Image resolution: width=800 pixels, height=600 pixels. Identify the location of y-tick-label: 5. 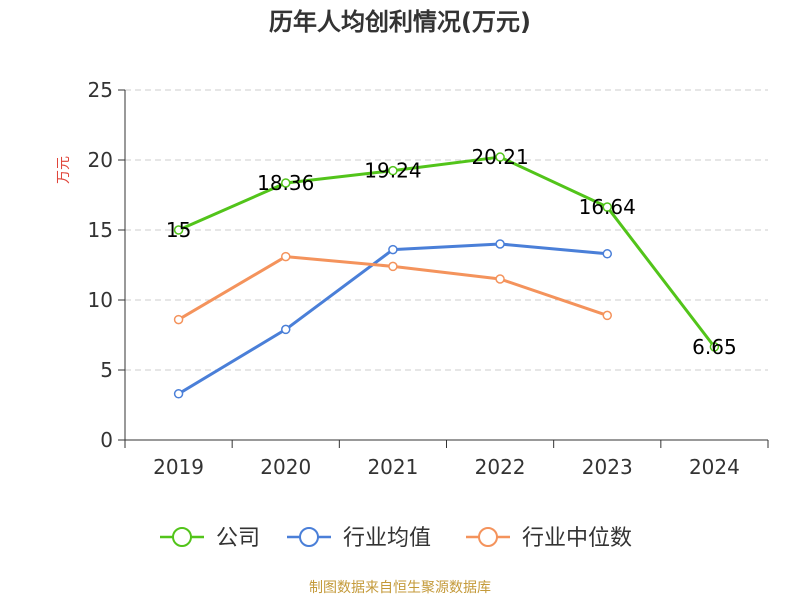
(106, 370).